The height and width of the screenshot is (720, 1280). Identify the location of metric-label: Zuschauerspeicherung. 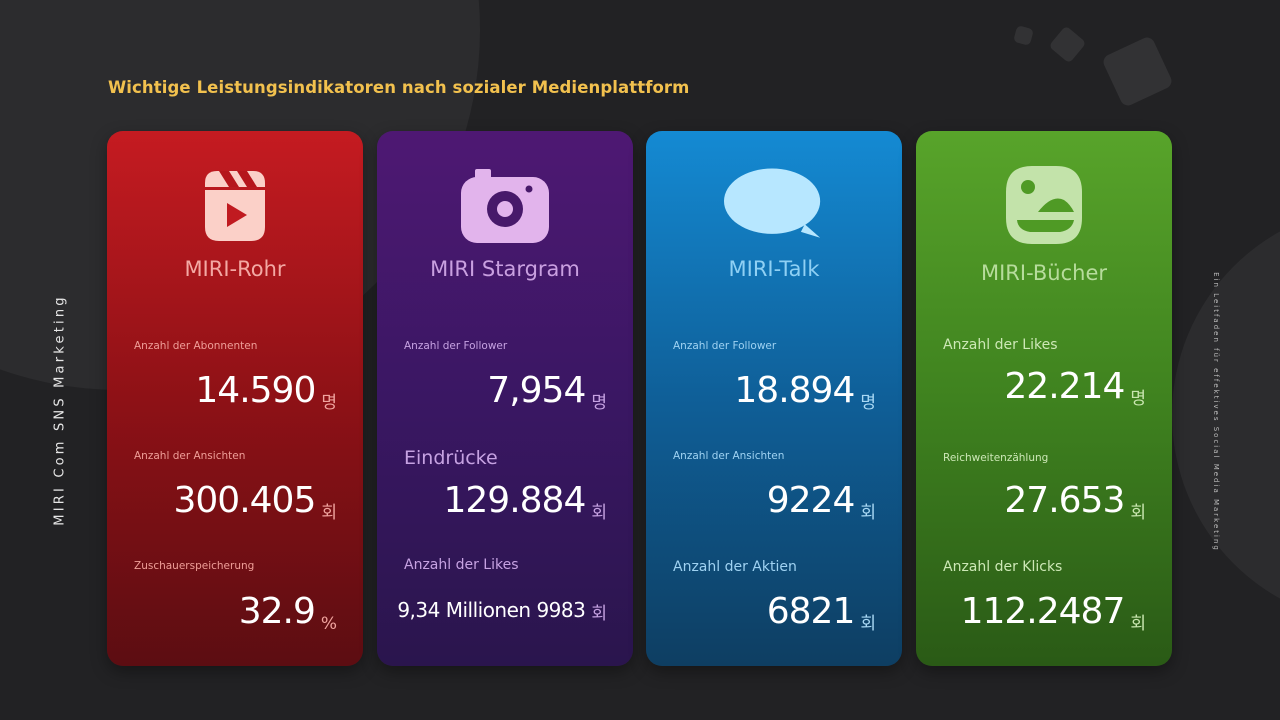
(194, 566).